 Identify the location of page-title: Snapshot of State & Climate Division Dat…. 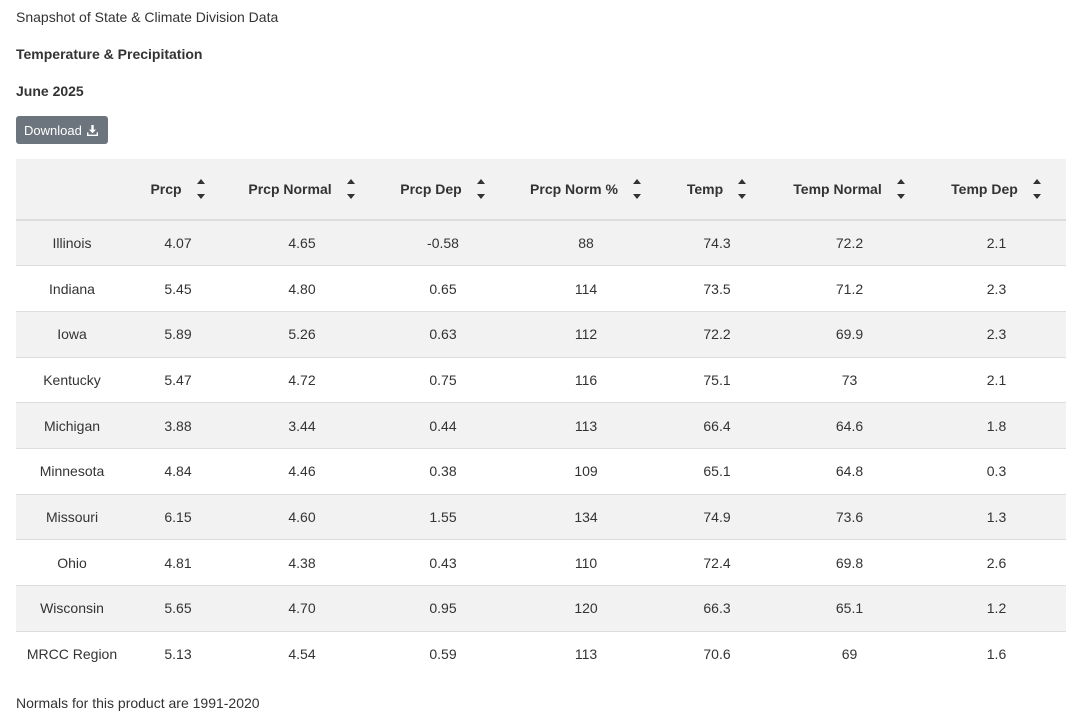
(147, 17).